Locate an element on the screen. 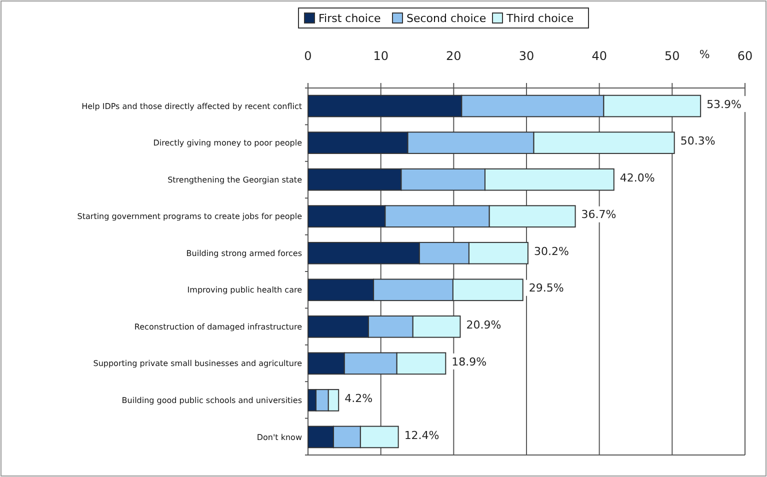  x-tick-label: 40 is located at coordinates (599, 56).